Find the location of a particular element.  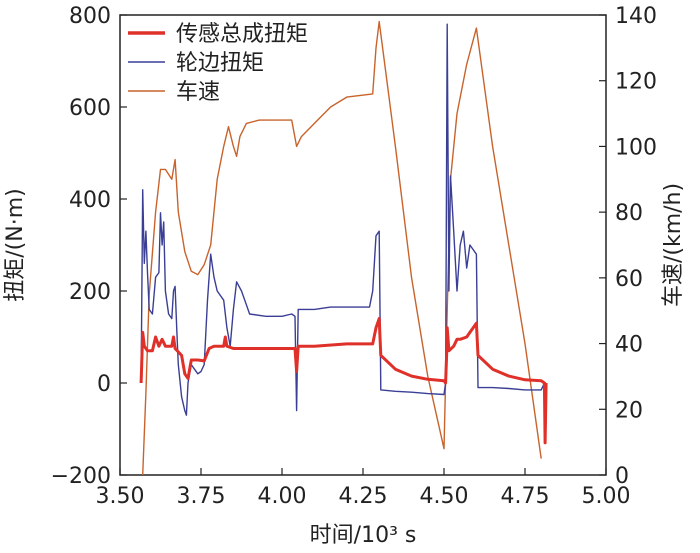

y-axis-right-title: 车速/(km/h) is located at coordinates (673, 245).